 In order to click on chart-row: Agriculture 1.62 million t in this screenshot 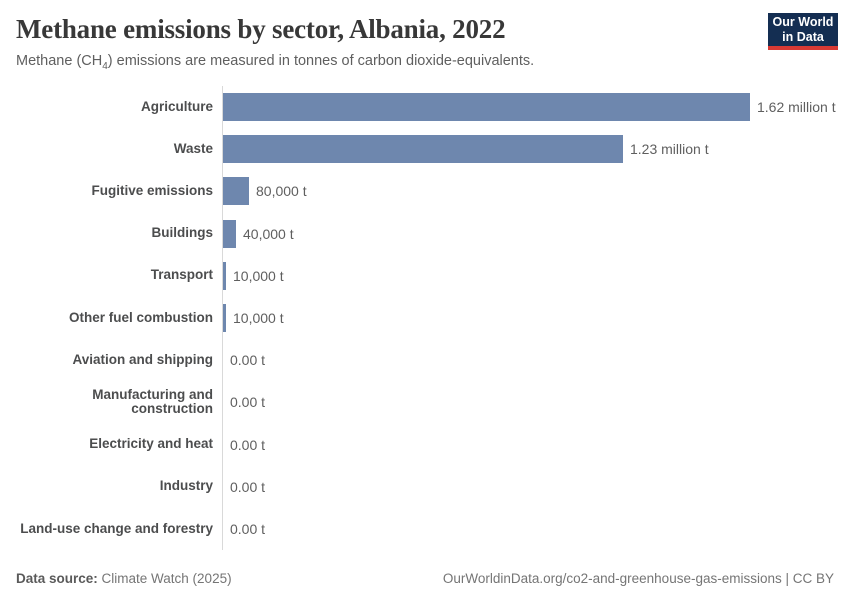, I will do `click(426, 107)`.